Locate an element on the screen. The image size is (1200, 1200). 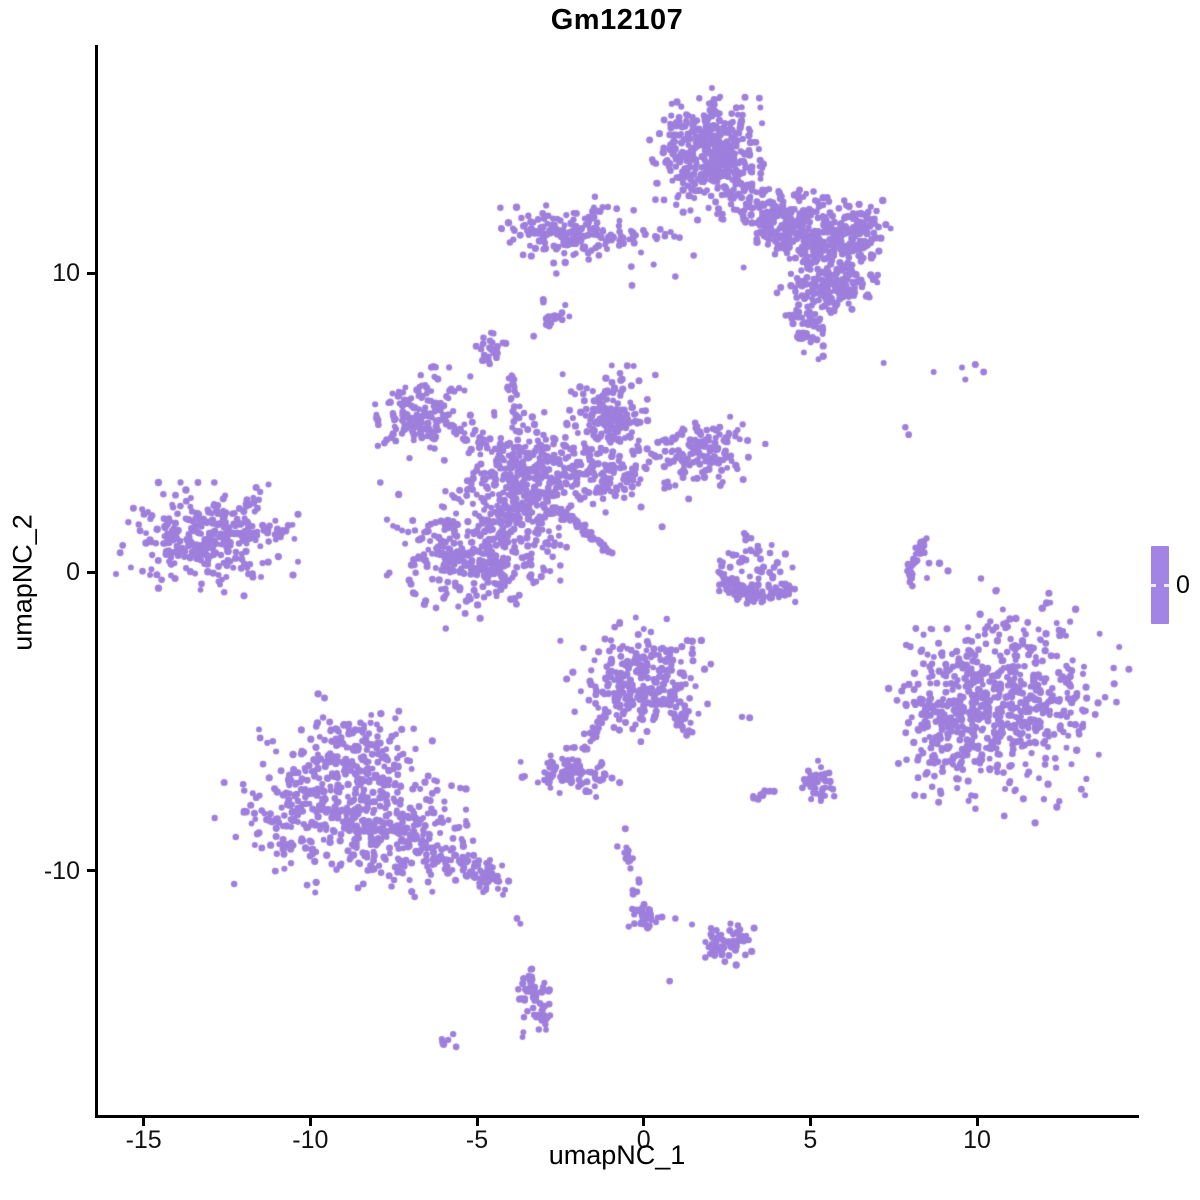
chart-title: Gm12107 is located at coordinates (617, 20).